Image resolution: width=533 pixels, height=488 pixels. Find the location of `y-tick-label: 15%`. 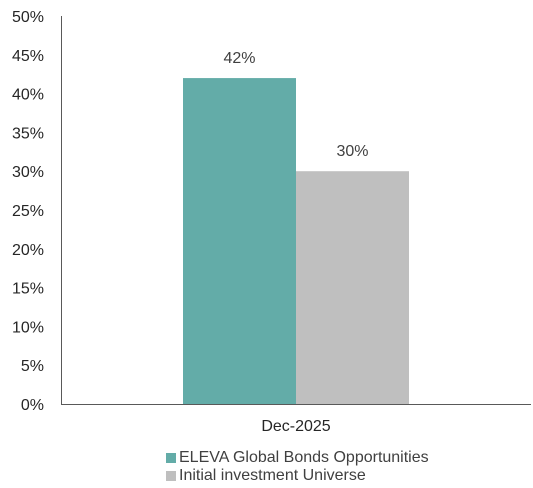

y-tick-label: 15% is located at coordinates (28, 289).